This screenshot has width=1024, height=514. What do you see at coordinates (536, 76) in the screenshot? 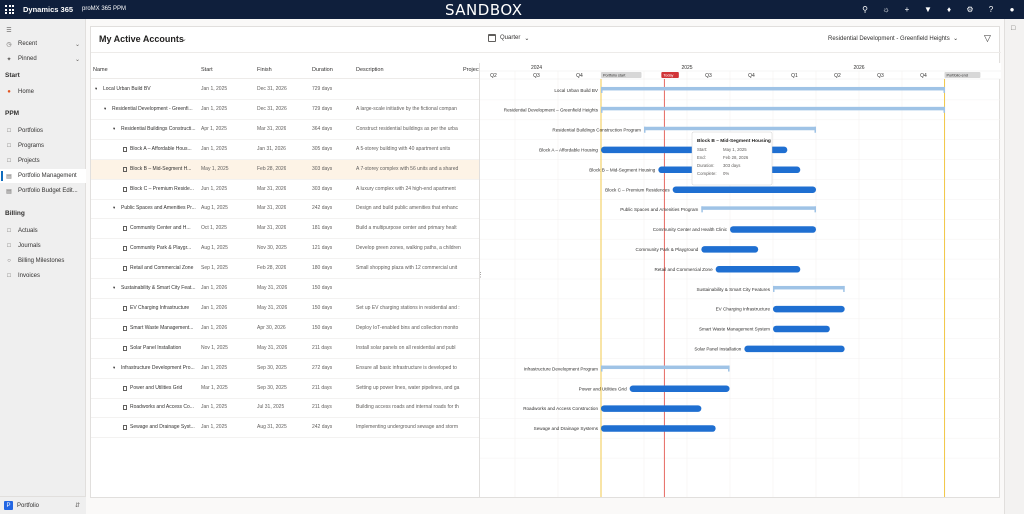
I see `quarter-label: Q3` at bounding box center [536, 76].